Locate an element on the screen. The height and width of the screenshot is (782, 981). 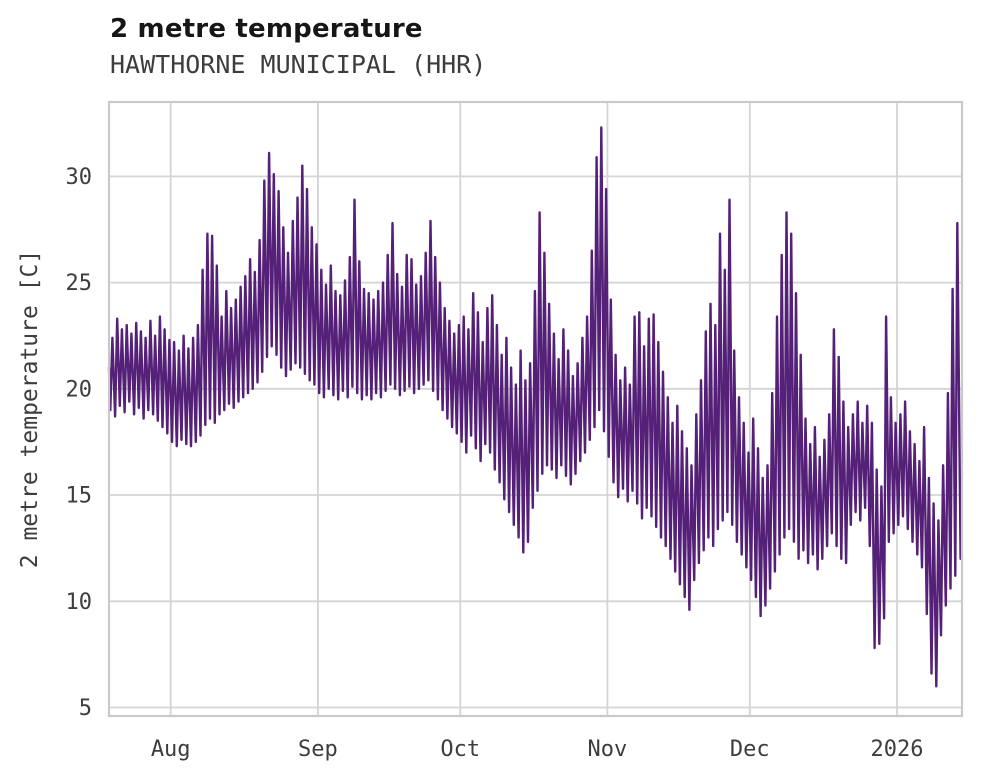
x-tick-label: Oct is located at coordinates (460, 749).